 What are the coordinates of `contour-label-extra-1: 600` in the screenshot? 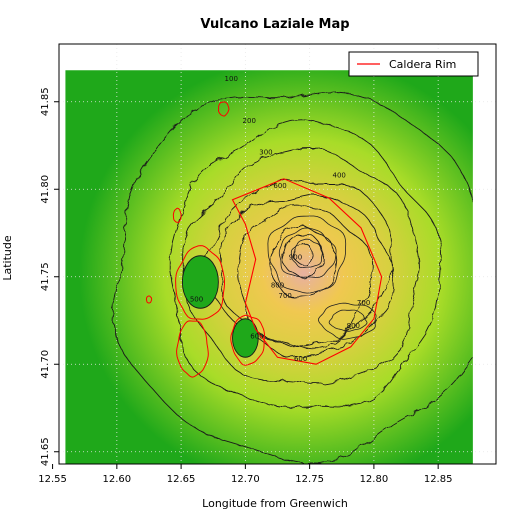 It's located at (256, 336).